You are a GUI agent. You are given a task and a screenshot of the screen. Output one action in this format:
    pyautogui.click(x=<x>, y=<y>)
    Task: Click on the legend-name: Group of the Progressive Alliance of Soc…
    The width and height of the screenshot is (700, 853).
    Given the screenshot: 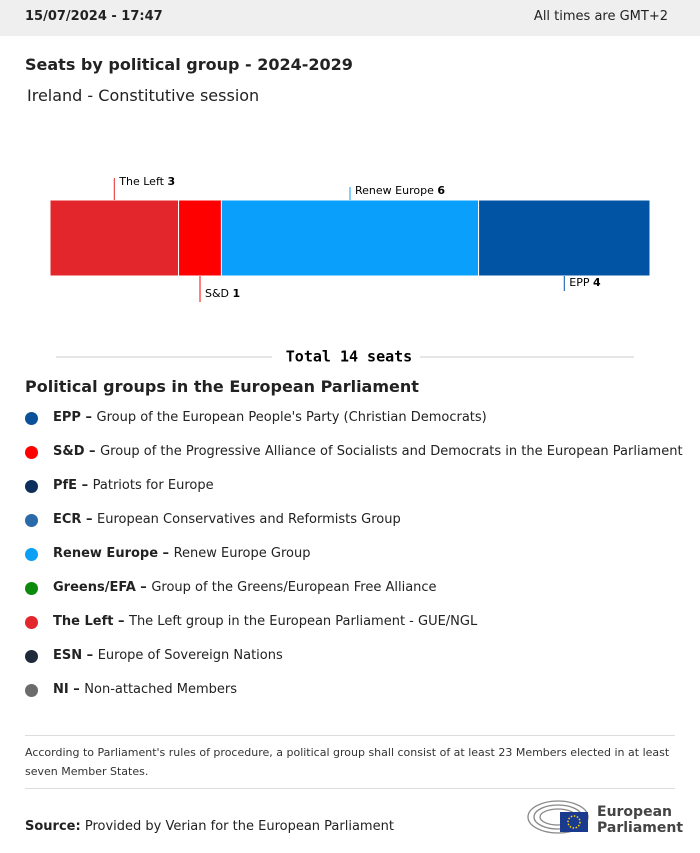 What is the action you would take?
    pyautogui.click(x=391, y=451)
    